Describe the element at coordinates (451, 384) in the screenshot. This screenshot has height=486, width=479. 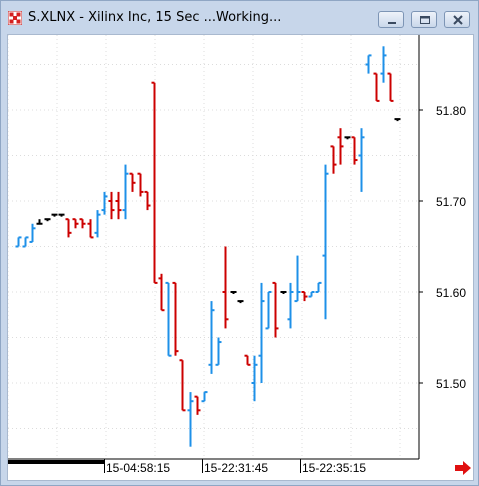
I see `price-tick-label: 51.50` at that location.